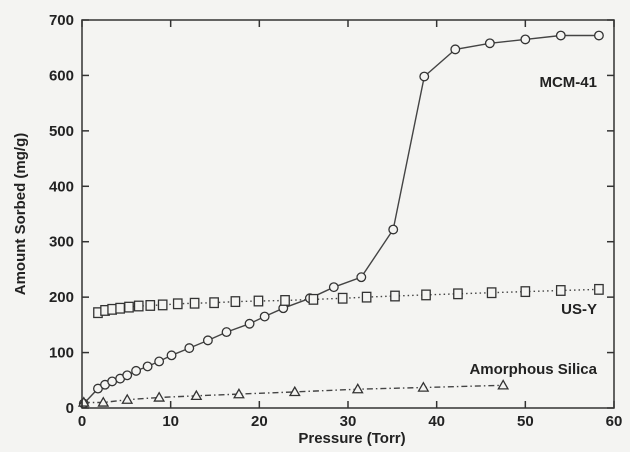 The width and height of the screenshot is (630, 452). Describe the element at coordinates (20, 214) in the screenshot. I see `y-axis-label: Amount Sorbed (mg/g)` at that location.